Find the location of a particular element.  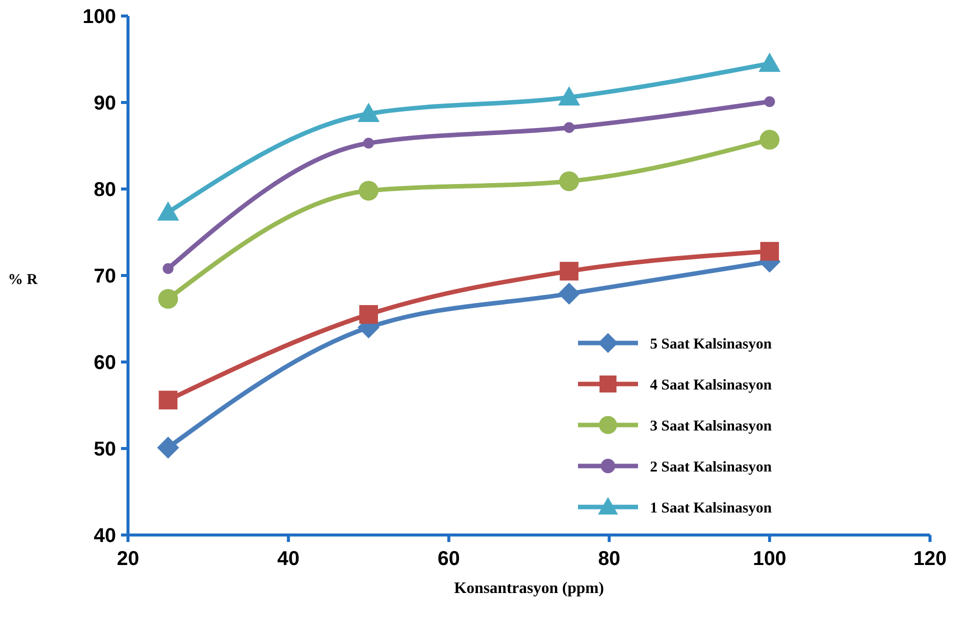

y-tick-label: 60 is located at coordinates (105, 363).